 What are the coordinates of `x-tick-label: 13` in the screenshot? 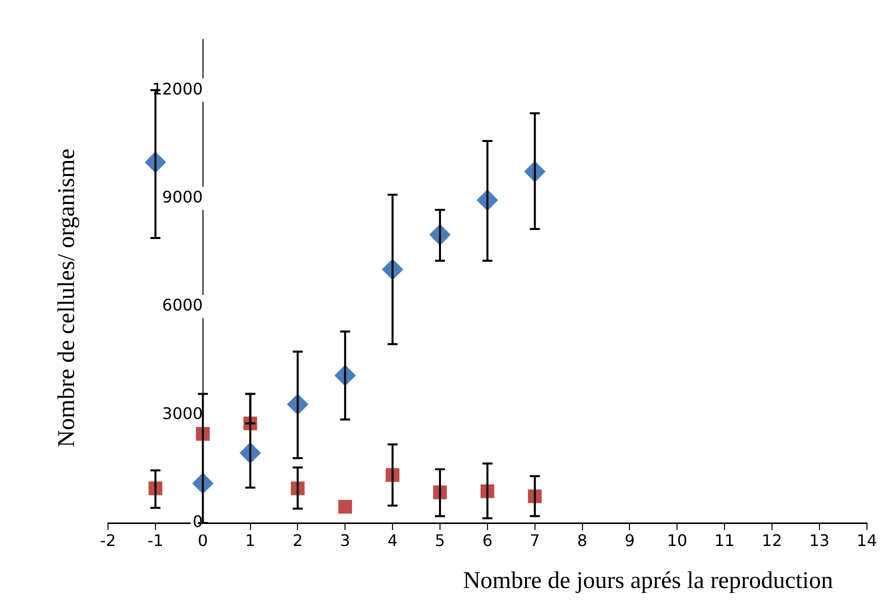 It's located at (819, 540).